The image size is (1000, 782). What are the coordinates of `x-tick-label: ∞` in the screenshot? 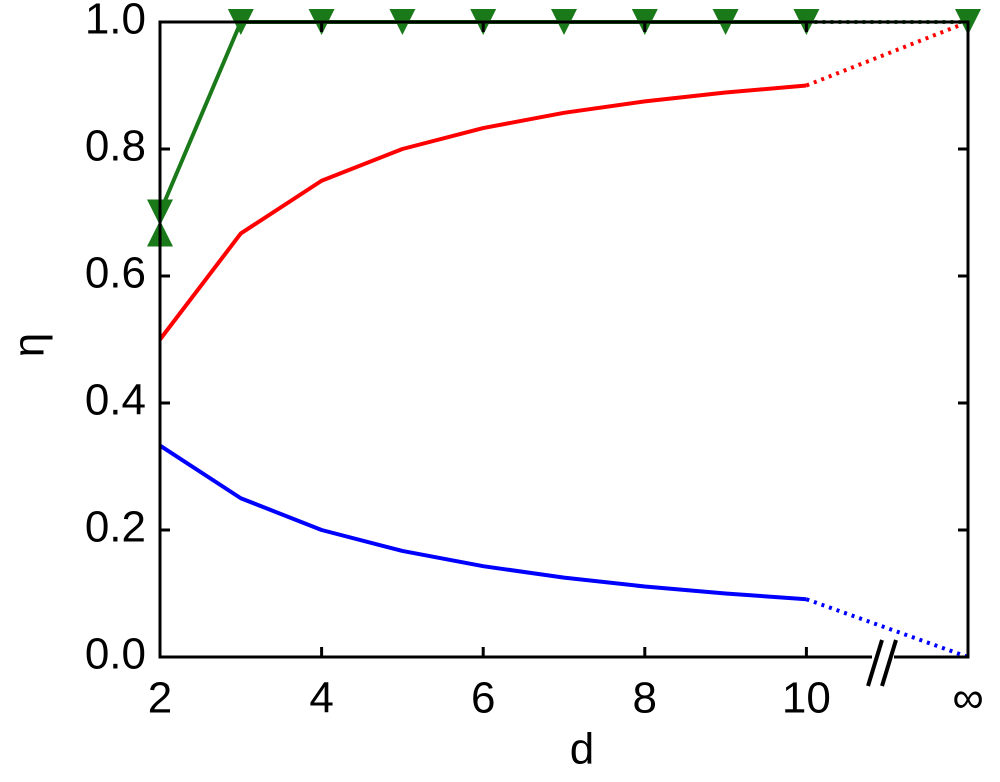 It's located at (967, 698).